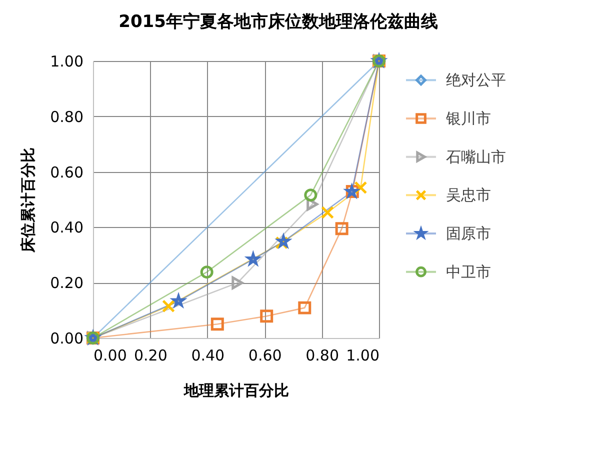  I want to click on y-tick-label: 0.60, so click(67, 172).